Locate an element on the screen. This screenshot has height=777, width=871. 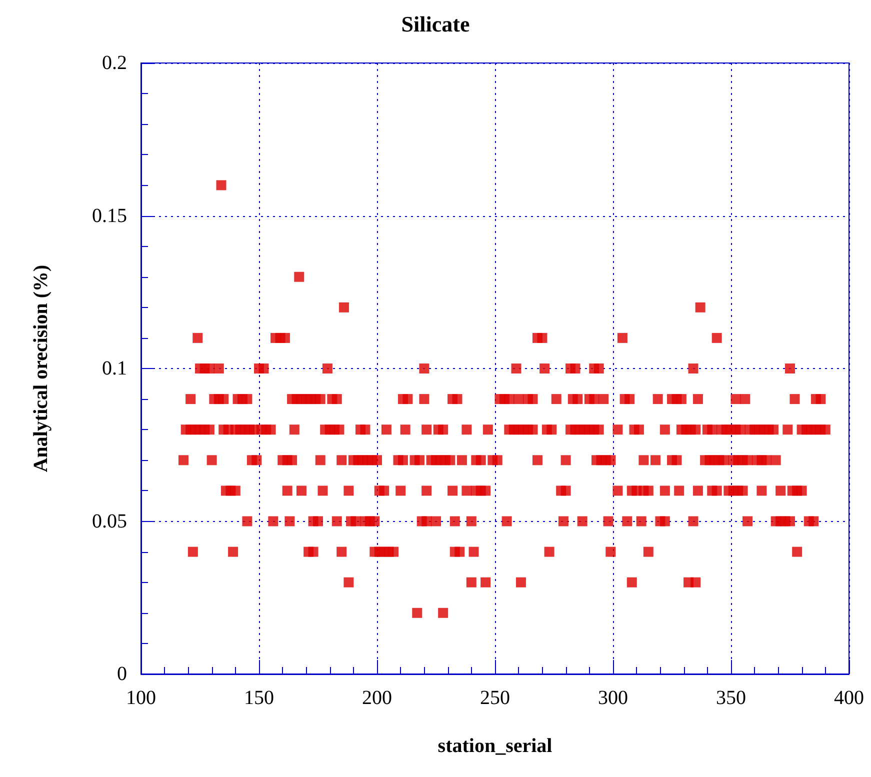
x-axis-title: station_serial is located at coordinates (495, 746).